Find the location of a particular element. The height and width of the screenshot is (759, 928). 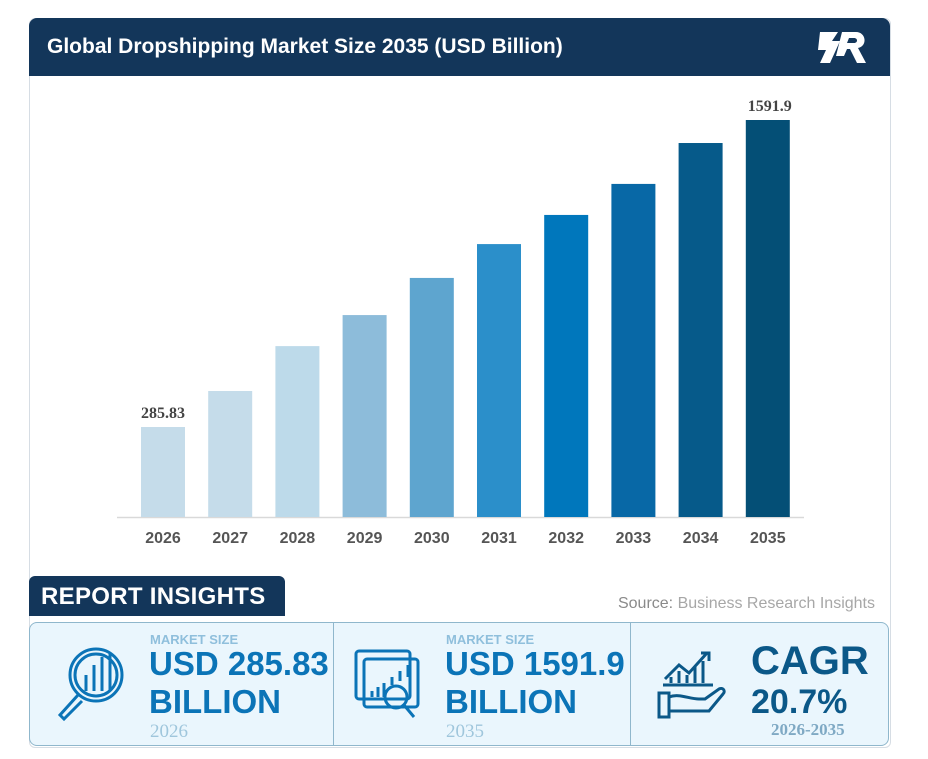

insight-card-2026: MARKET SIZE USD 285.83 BILLION 2026 is located at coordinates (181, 684).